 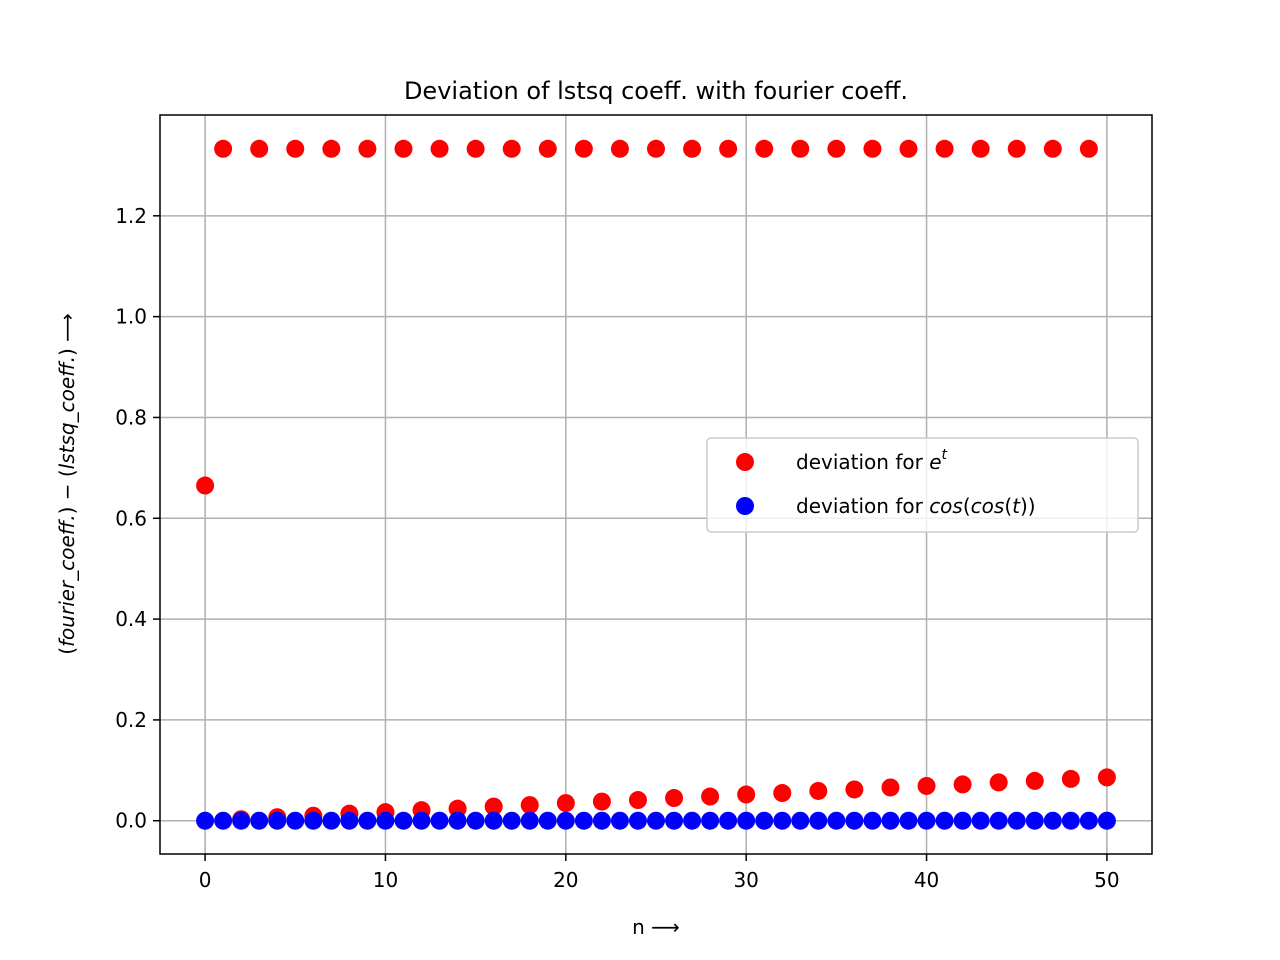 I want to click on legend-marker-cos-cos-t, so click(x=745, y=506).